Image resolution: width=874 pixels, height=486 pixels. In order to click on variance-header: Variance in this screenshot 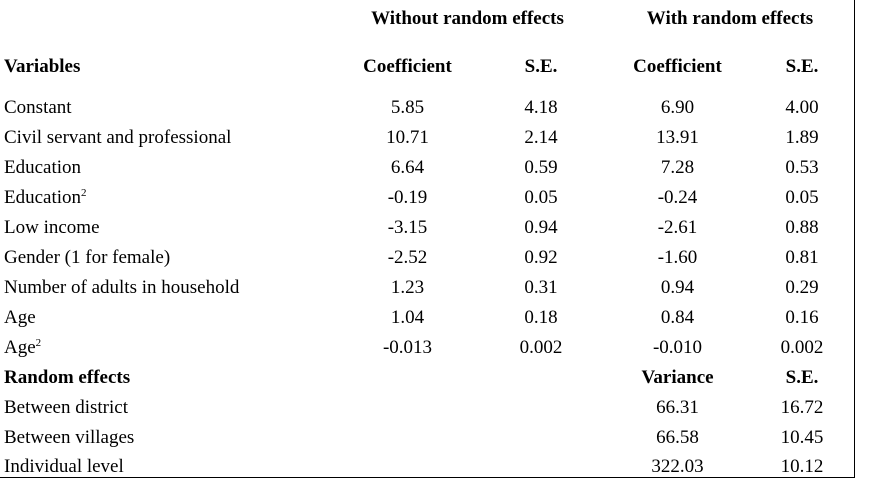, I will do `click(677, 377)`.